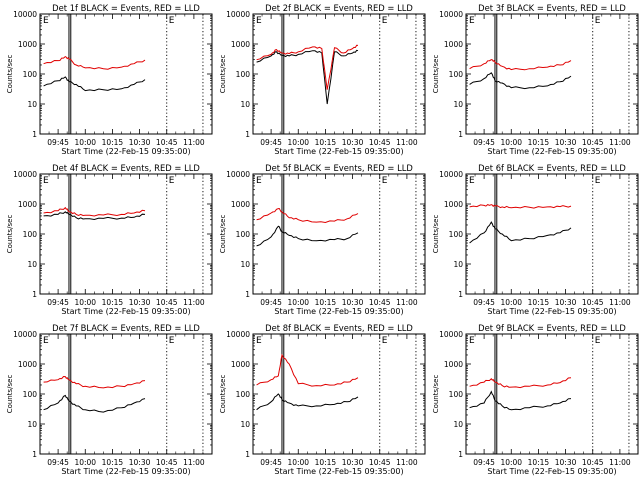 The image size is (640, 480). What do you see at coordinates (339, 168) in the screenshot?
I see `chart-title: Det 5f BLACK = Events, RED = LLD` at bounding box center [339, 168].